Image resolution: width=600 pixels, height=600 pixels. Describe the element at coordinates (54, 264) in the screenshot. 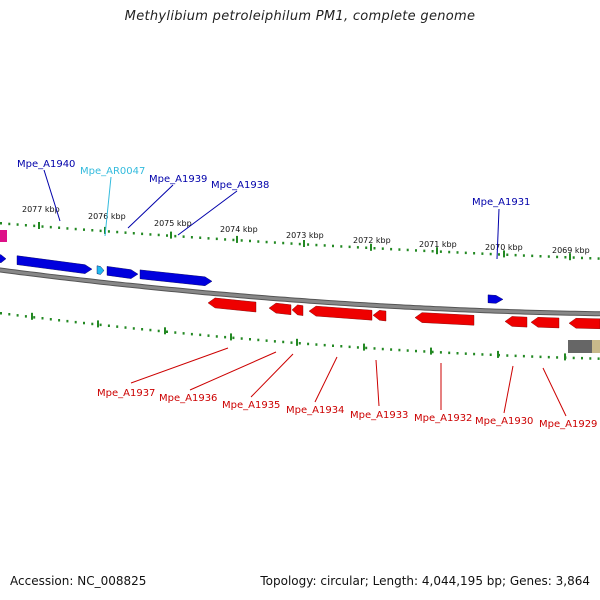

I see `gene-arrow-mpe-a1940` at that location.